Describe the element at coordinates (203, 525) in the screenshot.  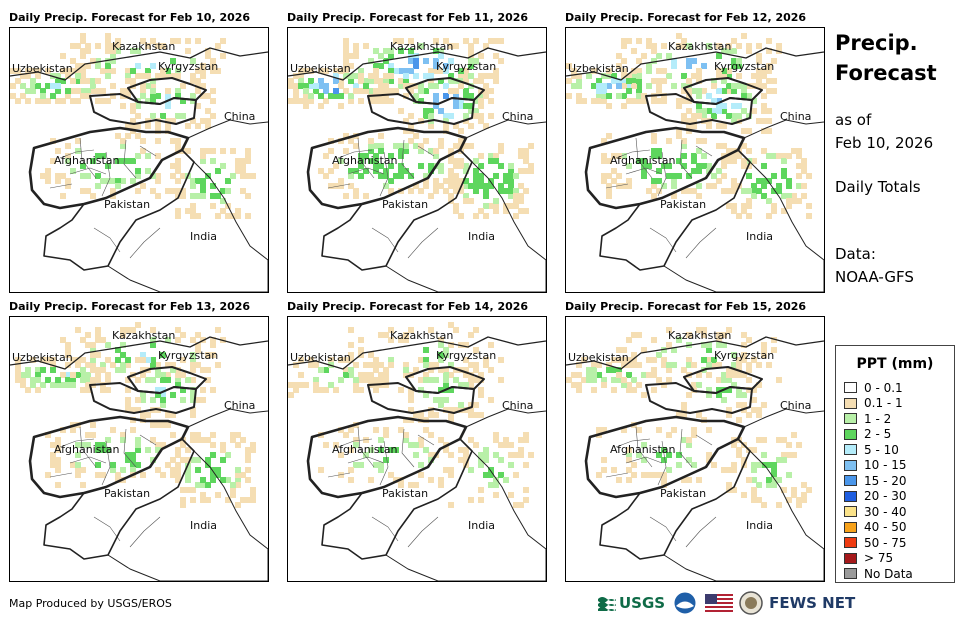
I see `country-label-india: India` at that location.